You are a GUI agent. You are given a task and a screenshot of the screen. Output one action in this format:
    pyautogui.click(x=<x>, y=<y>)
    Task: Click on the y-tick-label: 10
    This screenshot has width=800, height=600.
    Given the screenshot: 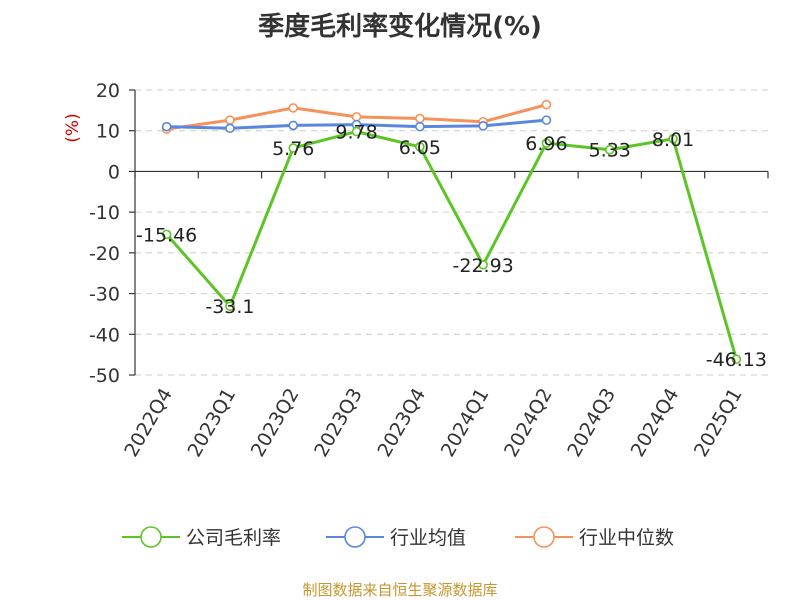 What is the action you would take?
    pyautogui.click(x=108, y=132)
    